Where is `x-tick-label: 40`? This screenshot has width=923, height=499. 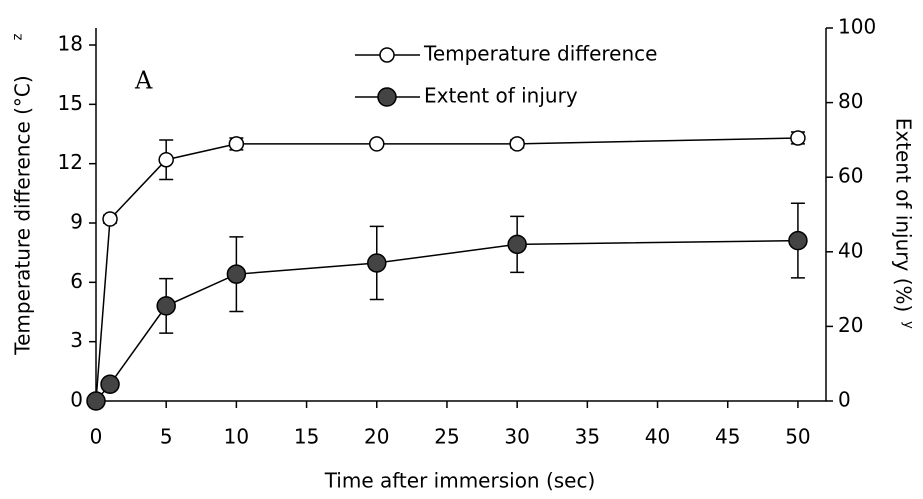
x-tick-label: 40 is located at coordinates (657, 437).